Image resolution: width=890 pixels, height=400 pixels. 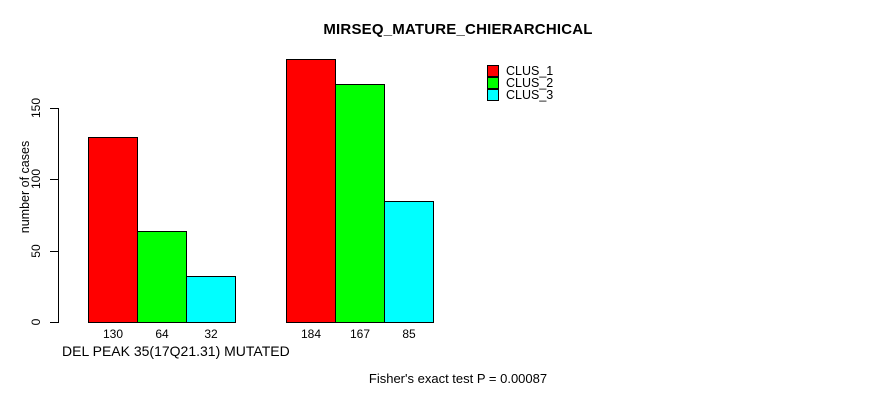 I want to click on y-axis-tick-label: 50, so click(x=36, y=251).